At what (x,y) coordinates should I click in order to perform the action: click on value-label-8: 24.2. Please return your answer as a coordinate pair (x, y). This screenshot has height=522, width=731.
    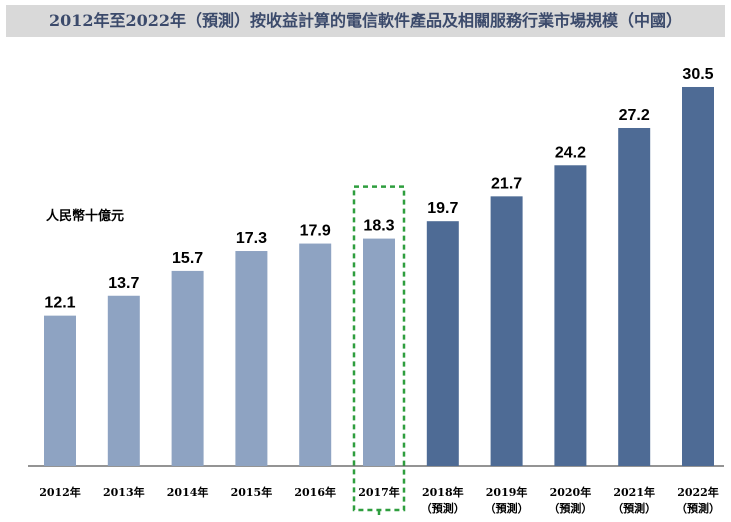
    Looking at the image, I should click on (570, 152).